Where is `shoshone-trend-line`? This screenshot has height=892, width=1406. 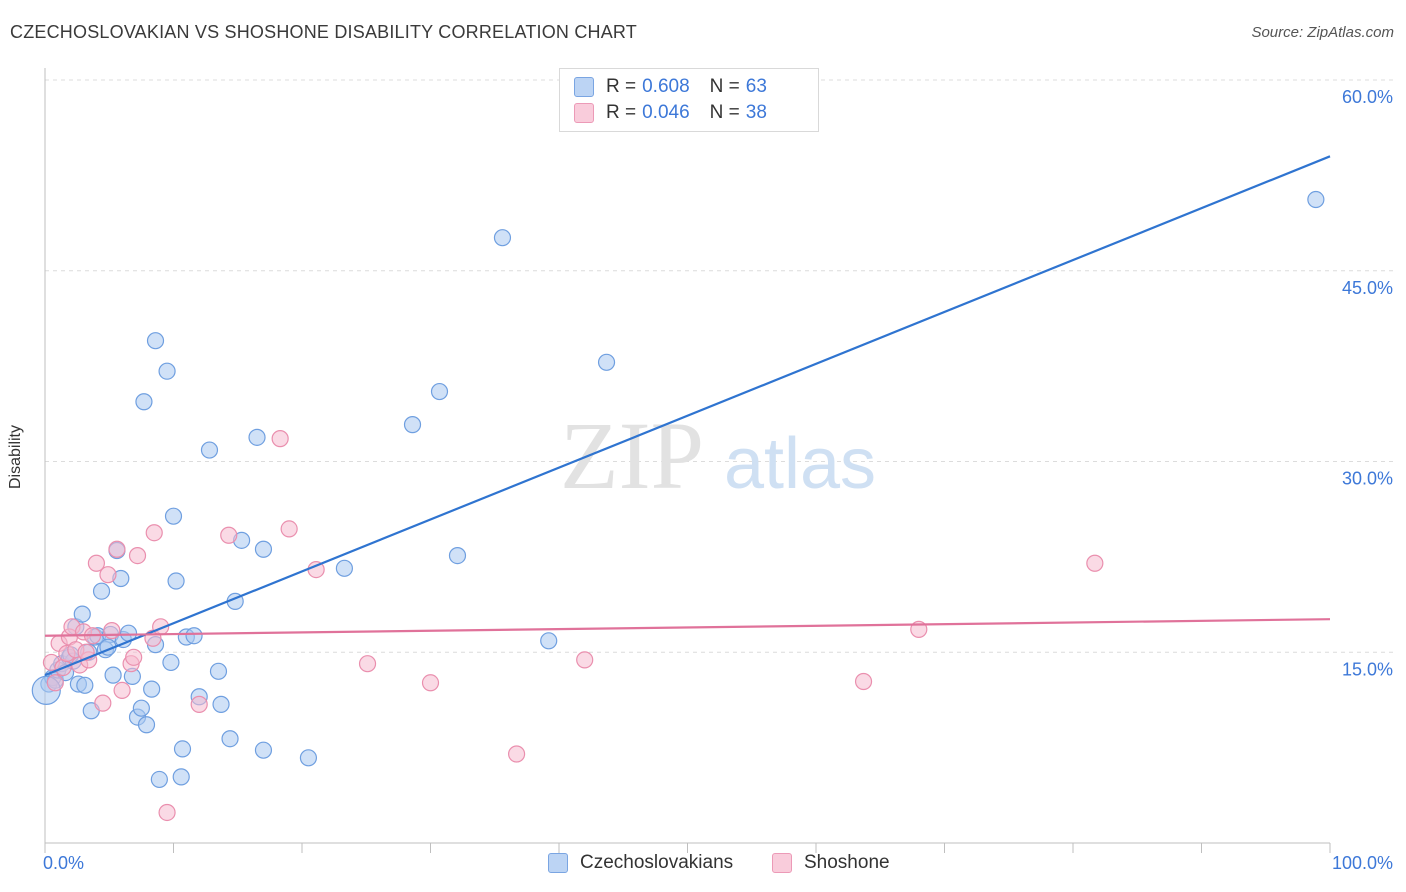
shoshone-trend-line is located at coordinates (687, 627).